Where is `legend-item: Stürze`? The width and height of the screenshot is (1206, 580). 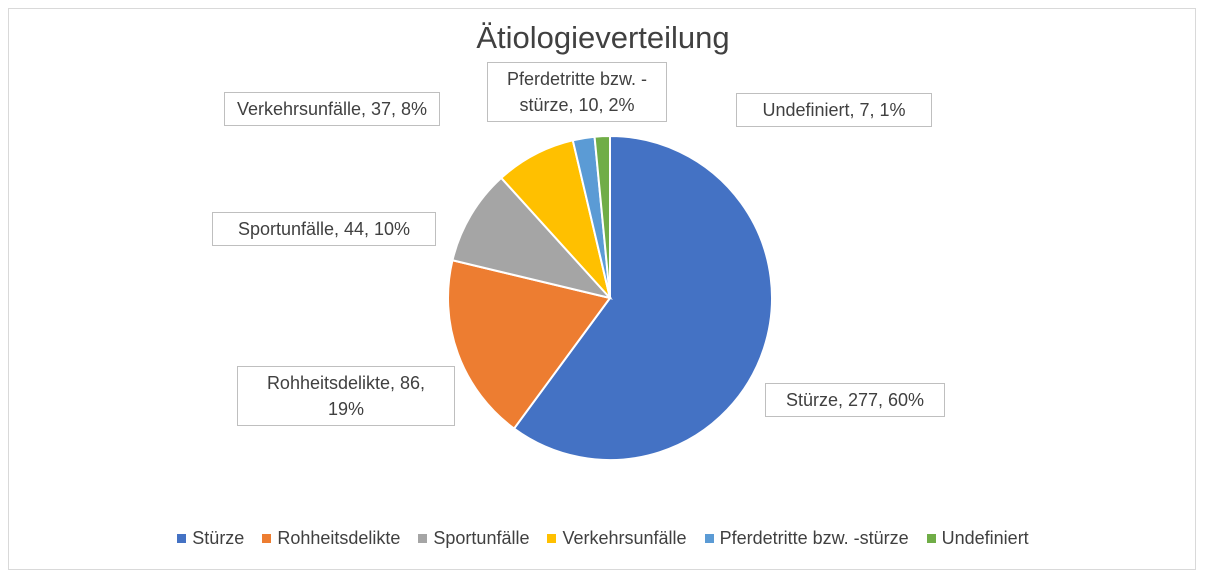
legend-item: Stürze is located at coordinates (210, 538).